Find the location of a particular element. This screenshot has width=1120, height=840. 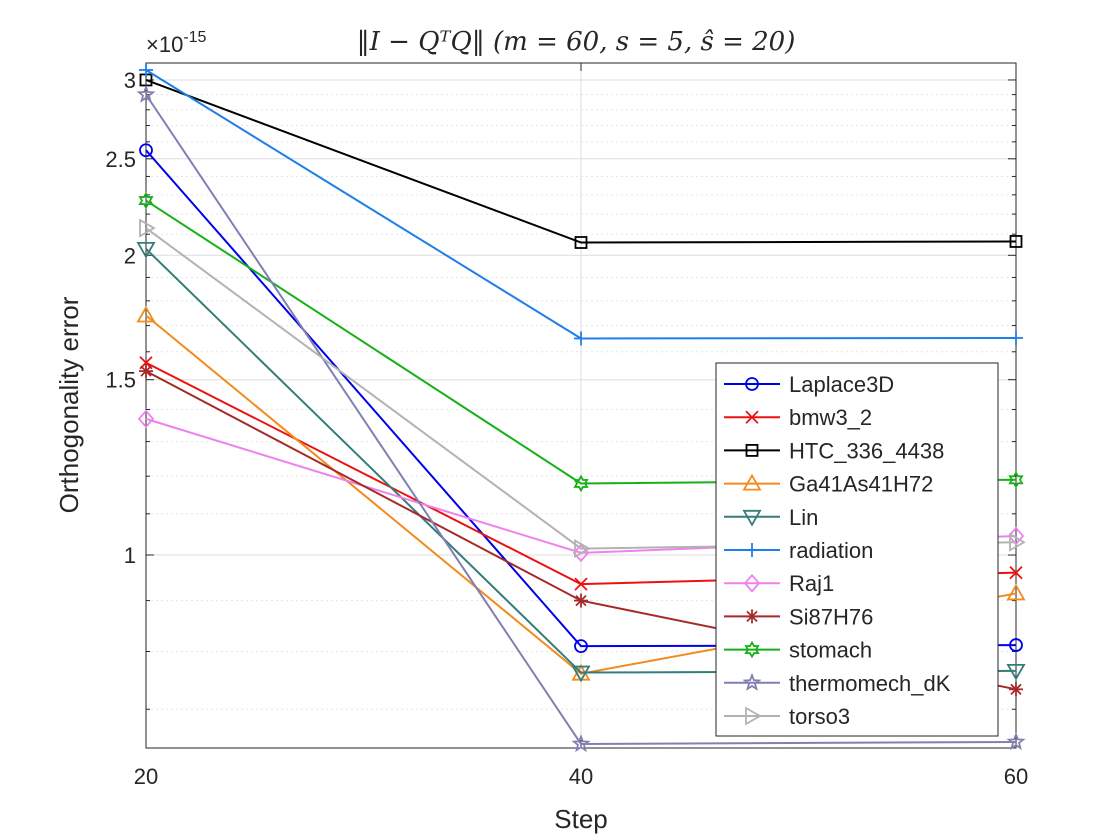

y-axis-exponent-power: -15 is located at coordinates (194, 37).